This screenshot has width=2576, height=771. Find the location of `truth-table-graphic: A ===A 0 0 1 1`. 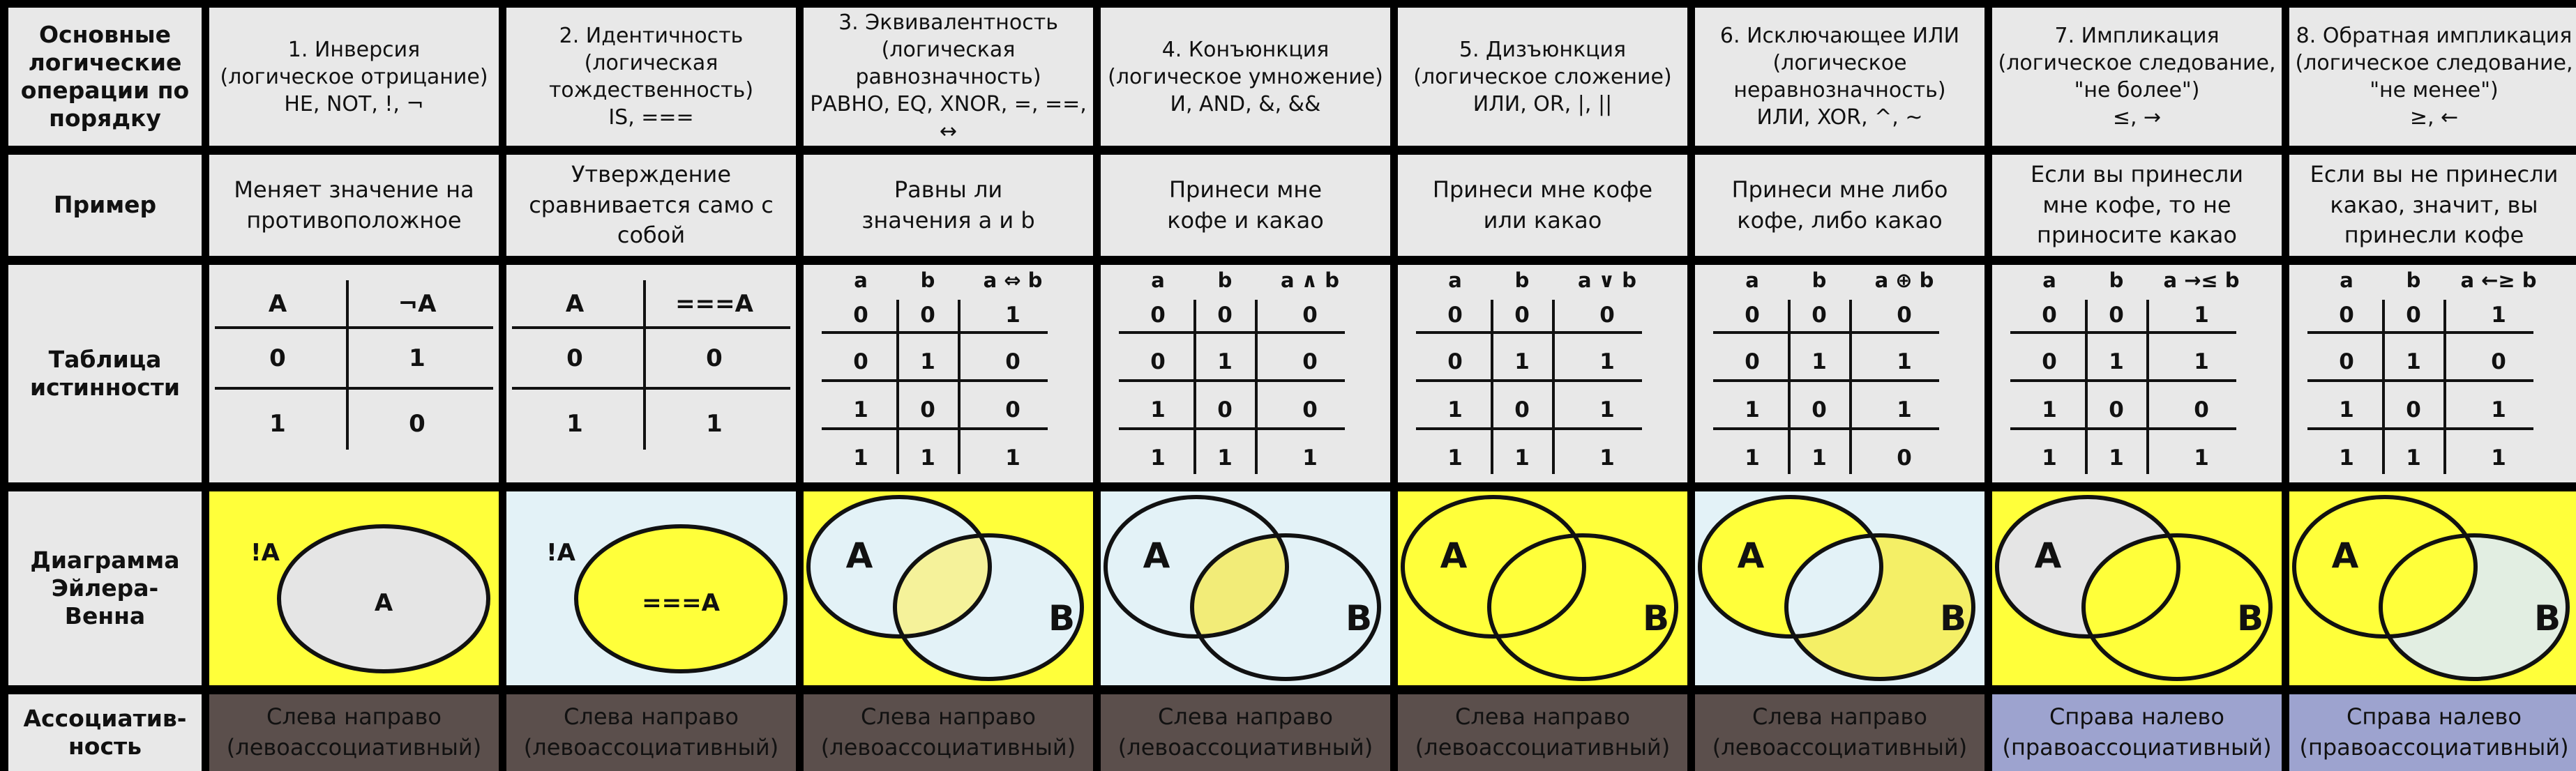

truth-table-graphic: A ===A 0 0 1 1 is located at coordinates (651, 365).